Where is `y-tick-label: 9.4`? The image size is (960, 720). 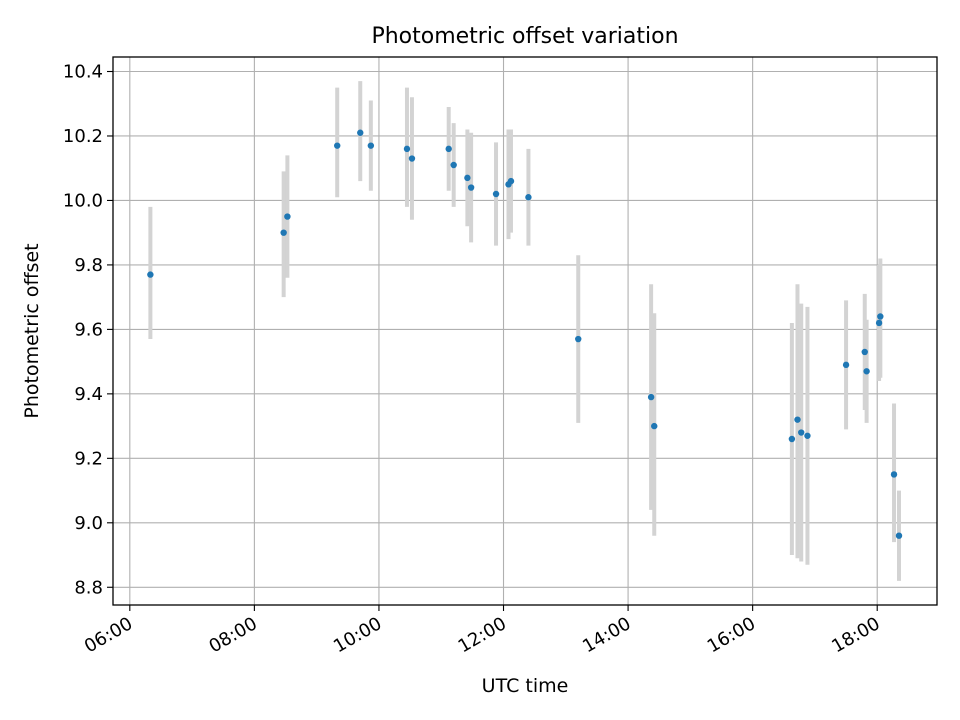 y-tick-label: 9.4 is located at coordinates (88, 394).